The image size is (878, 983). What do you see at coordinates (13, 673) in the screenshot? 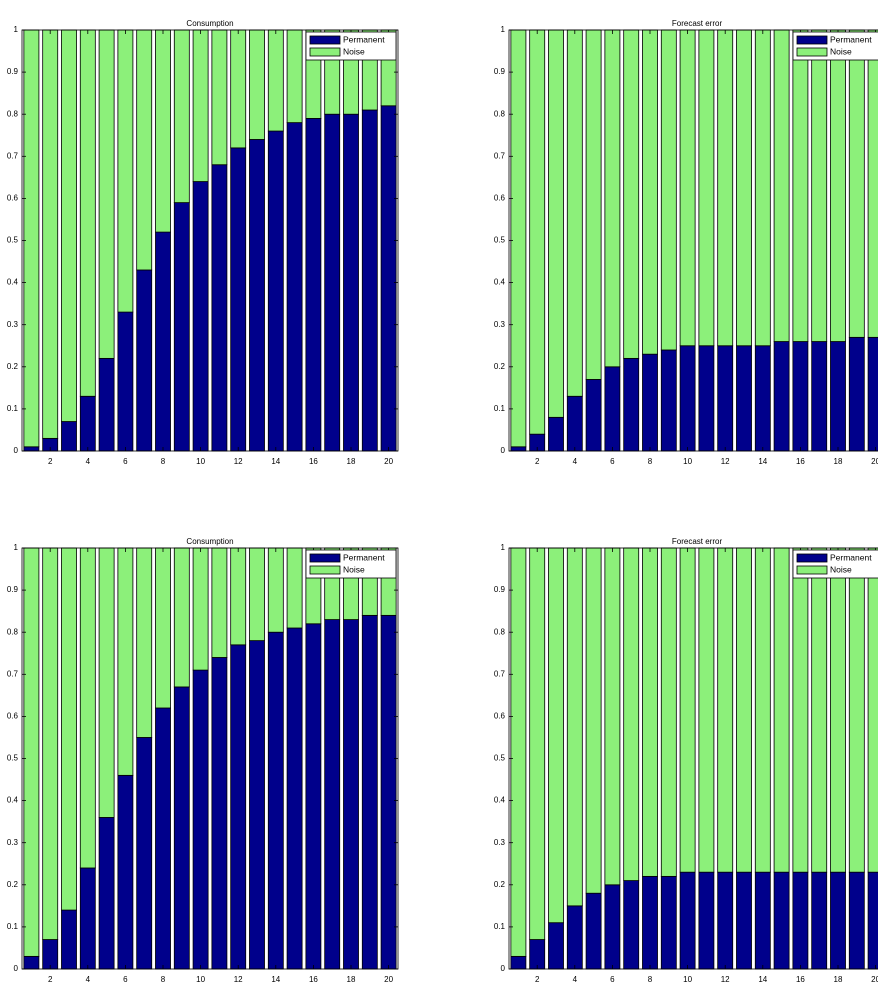
I see `y-tick-label: 0.7` at bounding box center [13, 673].